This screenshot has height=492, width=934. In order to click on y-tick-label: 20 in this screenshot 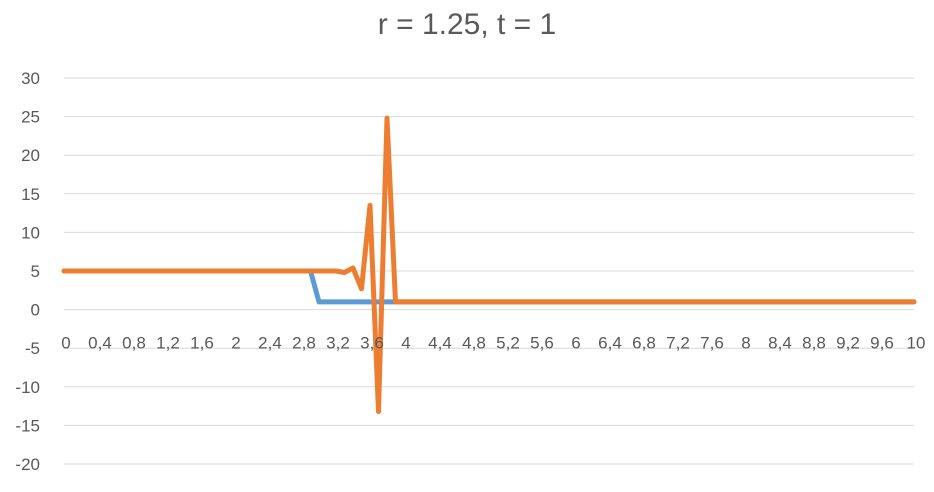, I will do `click(30, 155)`.